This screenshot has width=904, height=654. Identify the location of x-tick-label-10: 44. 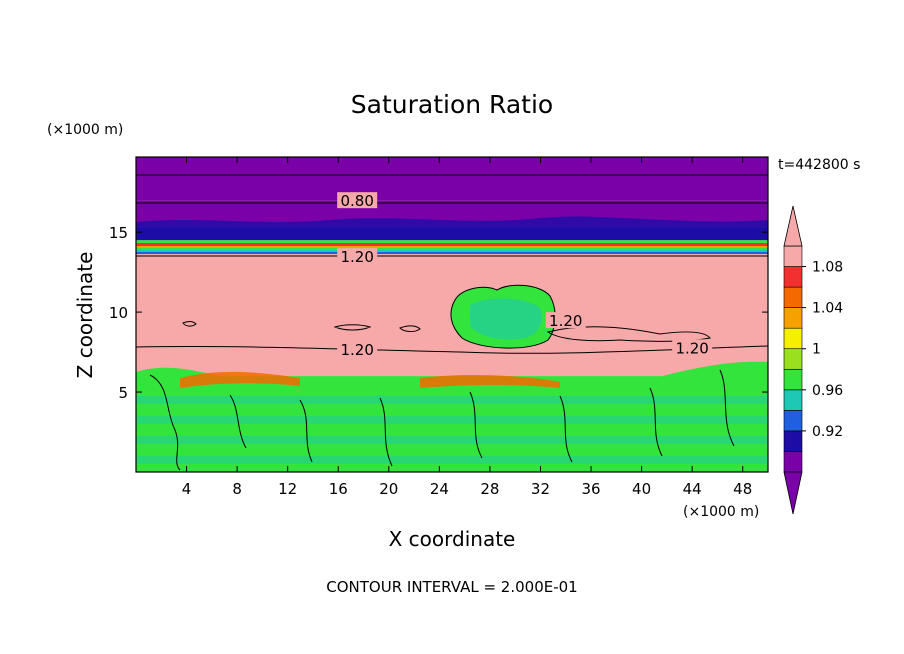
(692, 489).